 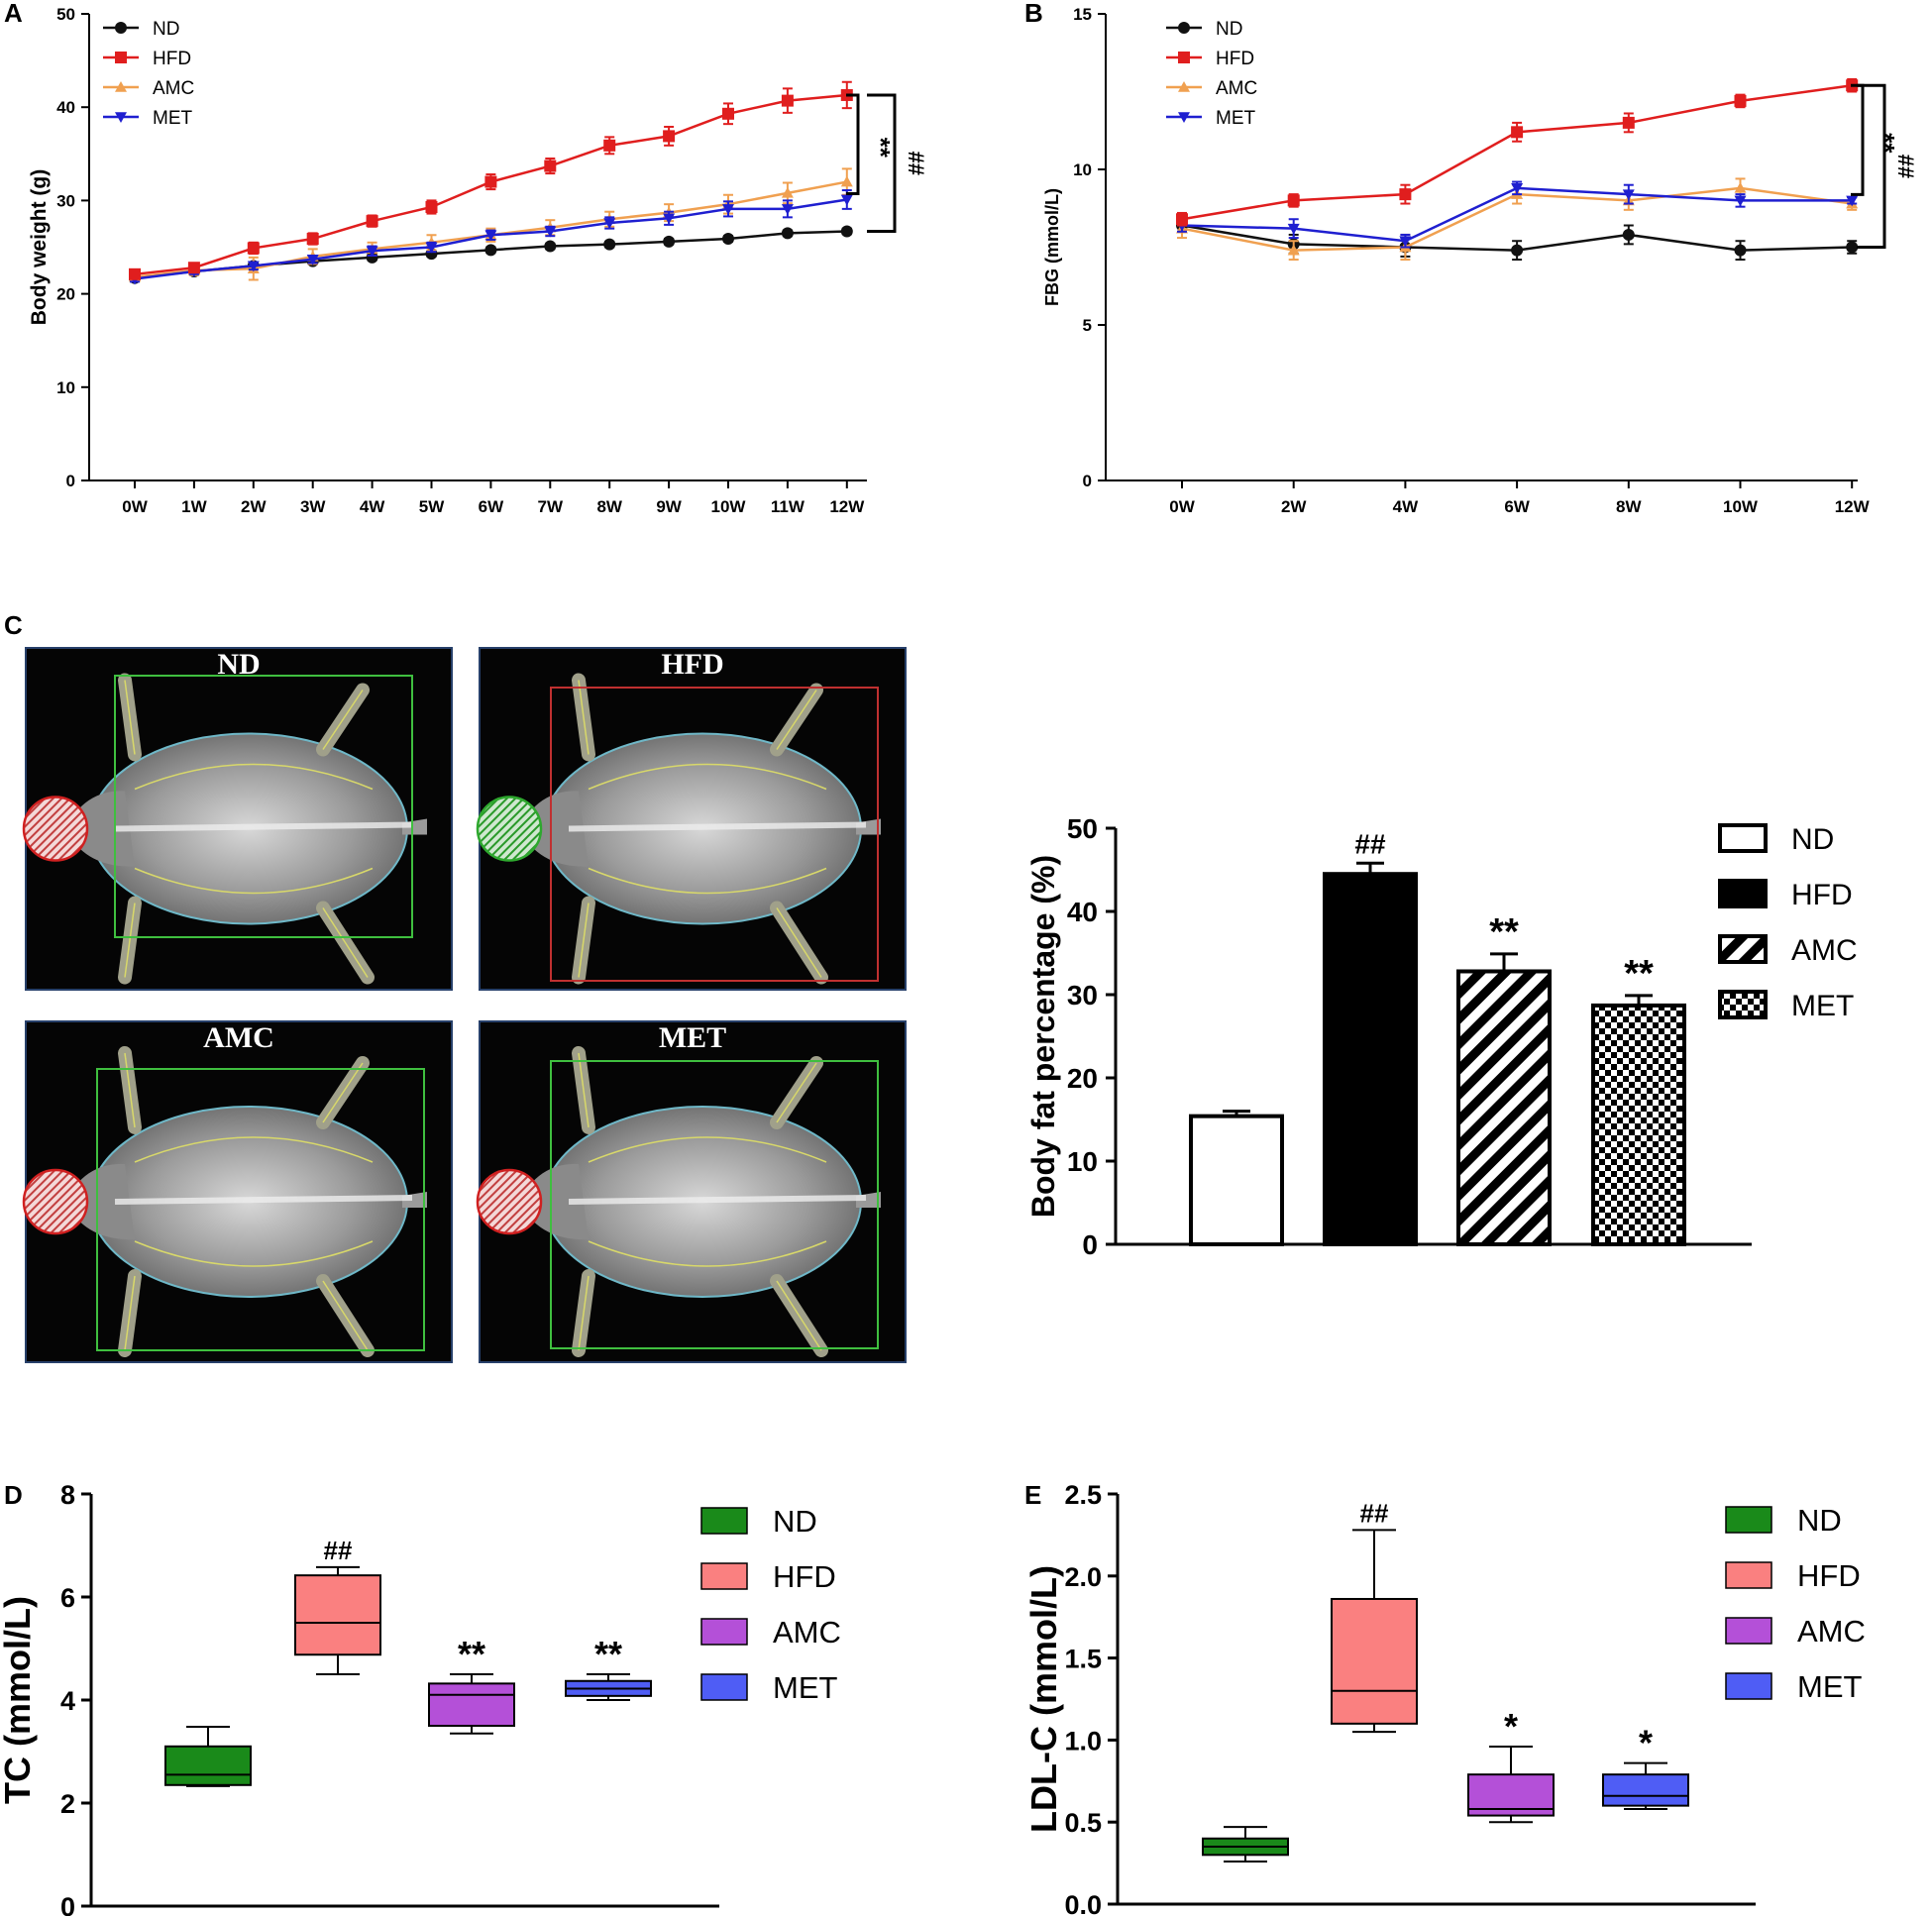 I want to click on y-tick-label: 1.0, so click(x=1083, y=1741).